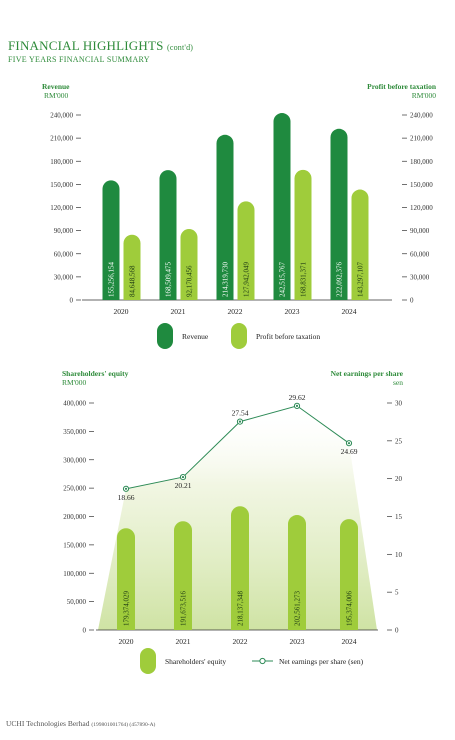  I want to click on equity-data-label: 202,561,273, so click(298, 609).